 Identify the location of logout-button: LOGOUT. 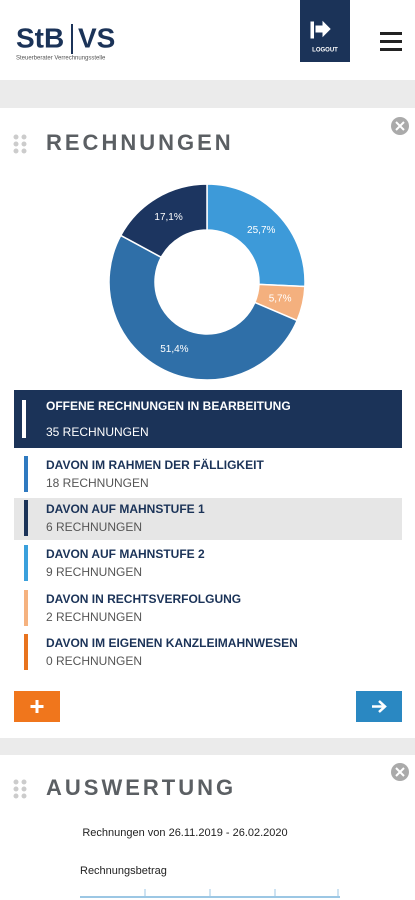
(325, 31).